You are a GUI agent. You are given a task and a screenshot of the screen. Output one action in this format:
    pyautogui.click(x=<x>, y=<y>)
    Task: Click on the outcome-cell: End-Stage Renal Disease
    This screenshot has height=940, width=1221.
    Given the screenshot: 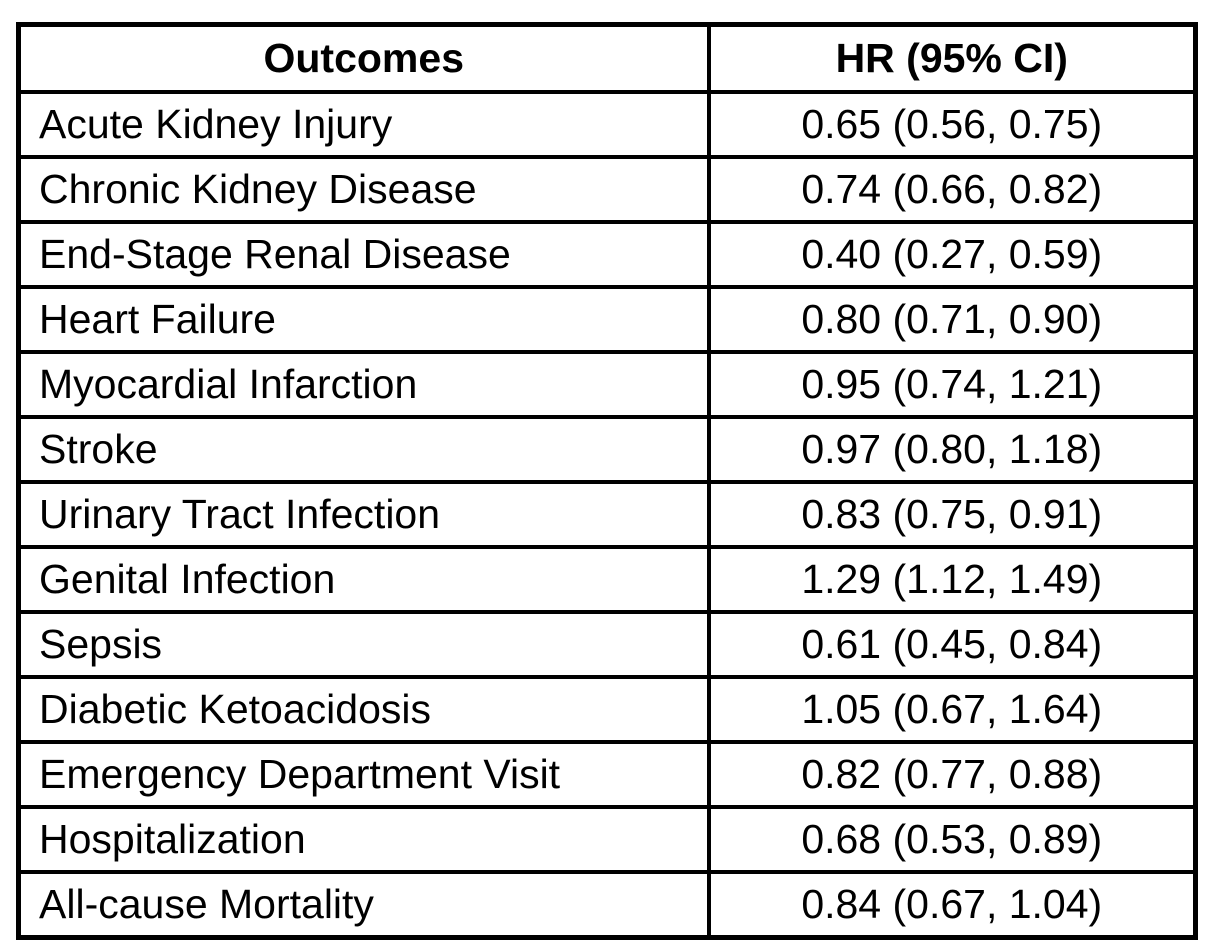 What is the action you would take?
    pyautogui.click(x=363, y=254)
    